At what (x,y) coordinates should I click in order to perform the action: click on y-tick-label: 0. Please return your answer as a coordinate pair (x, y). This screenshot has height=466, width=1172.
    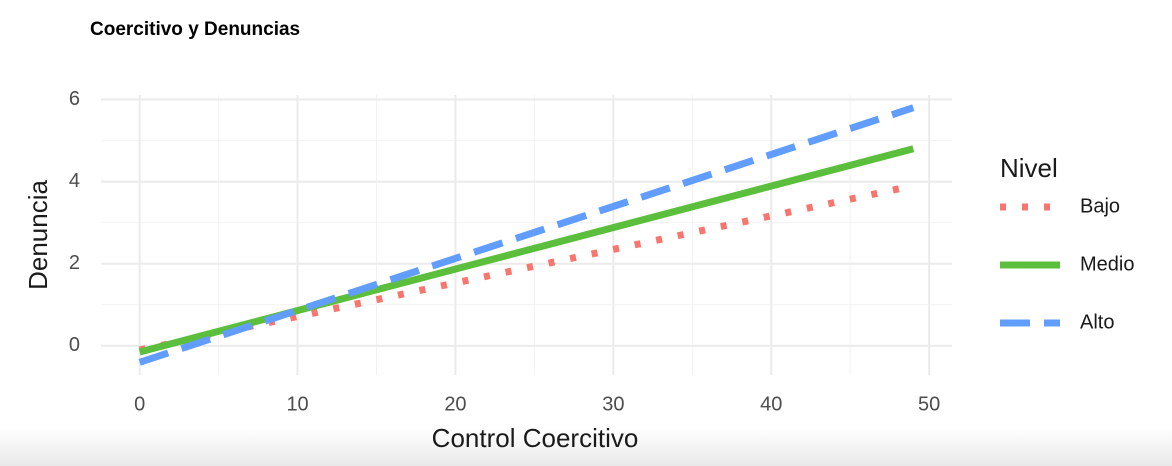
    Looking at the image, I should click on (74, 345).